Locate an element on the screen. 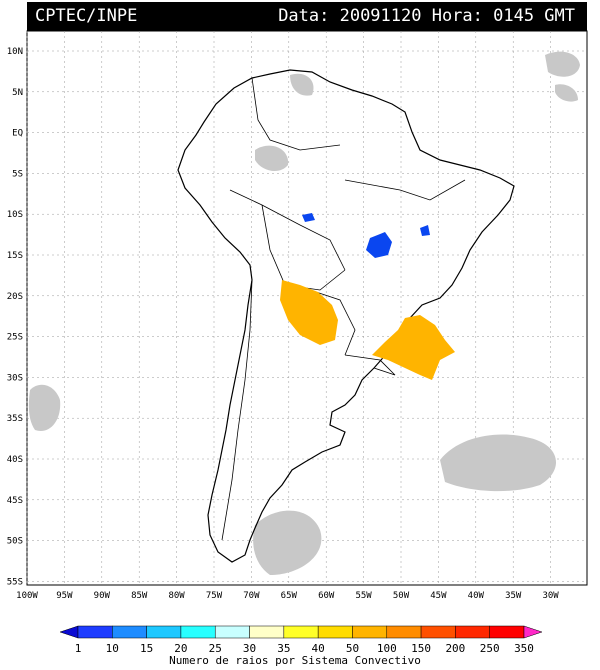 This screenshot has width=600, height=670. lat-label: 40S is located at coordinates (15, 460).